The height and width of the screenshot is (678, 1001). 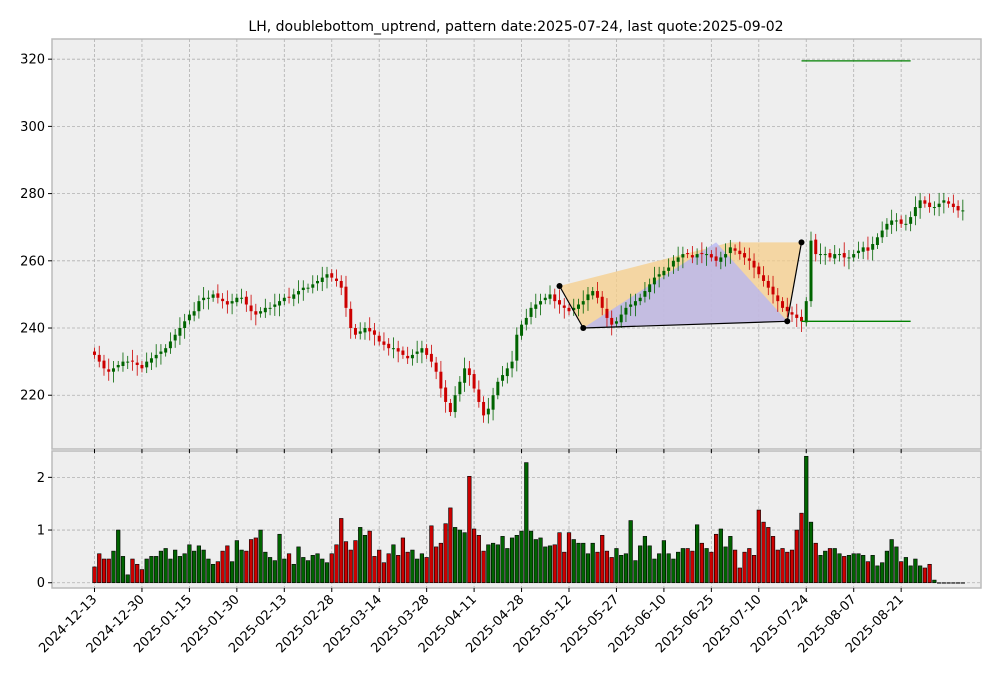 What do you see at coordinates (44, 531) in the screenshot?
I see `volume-axis-ticks: 0 1 2` at bounding box center [44, 531].